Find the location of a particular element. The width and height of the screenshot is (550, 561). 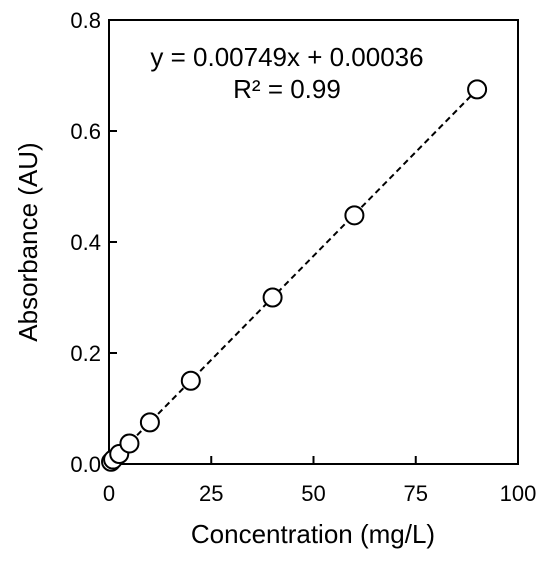

x-tick-label: 0 is located at coordinates (109, 493).